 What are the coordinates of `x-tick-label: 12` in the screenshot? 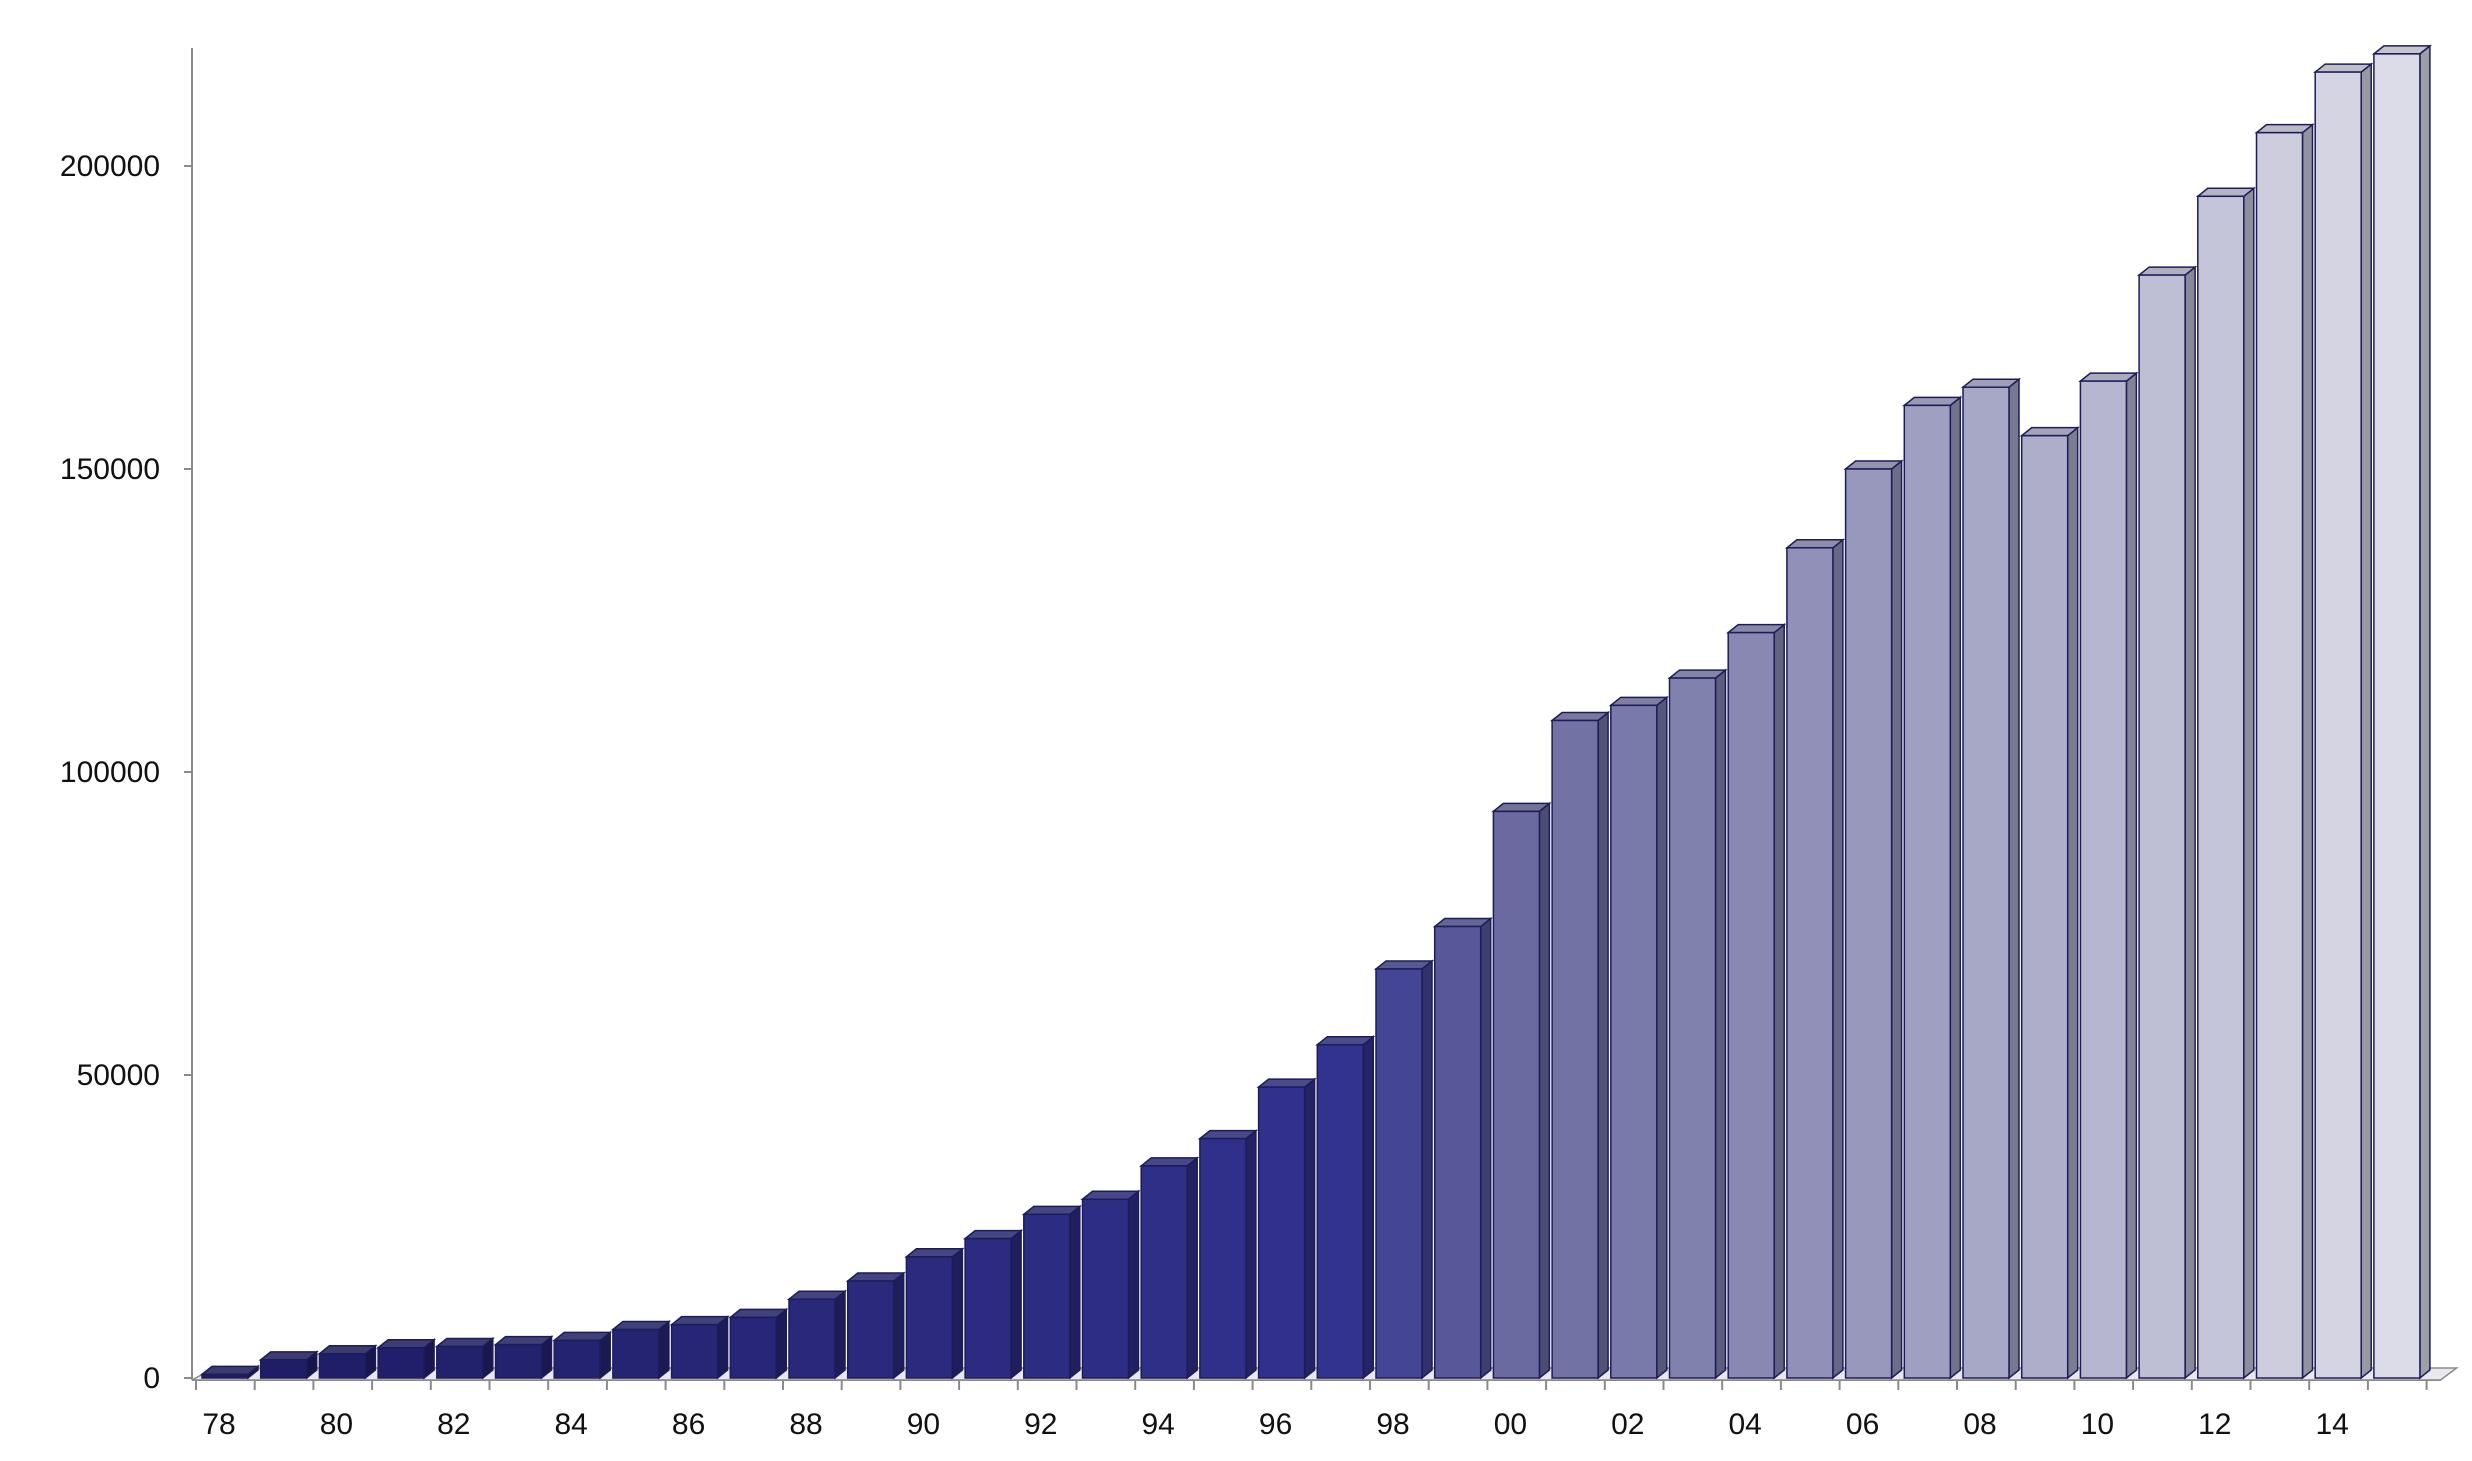 It's located at (2214, 1424).